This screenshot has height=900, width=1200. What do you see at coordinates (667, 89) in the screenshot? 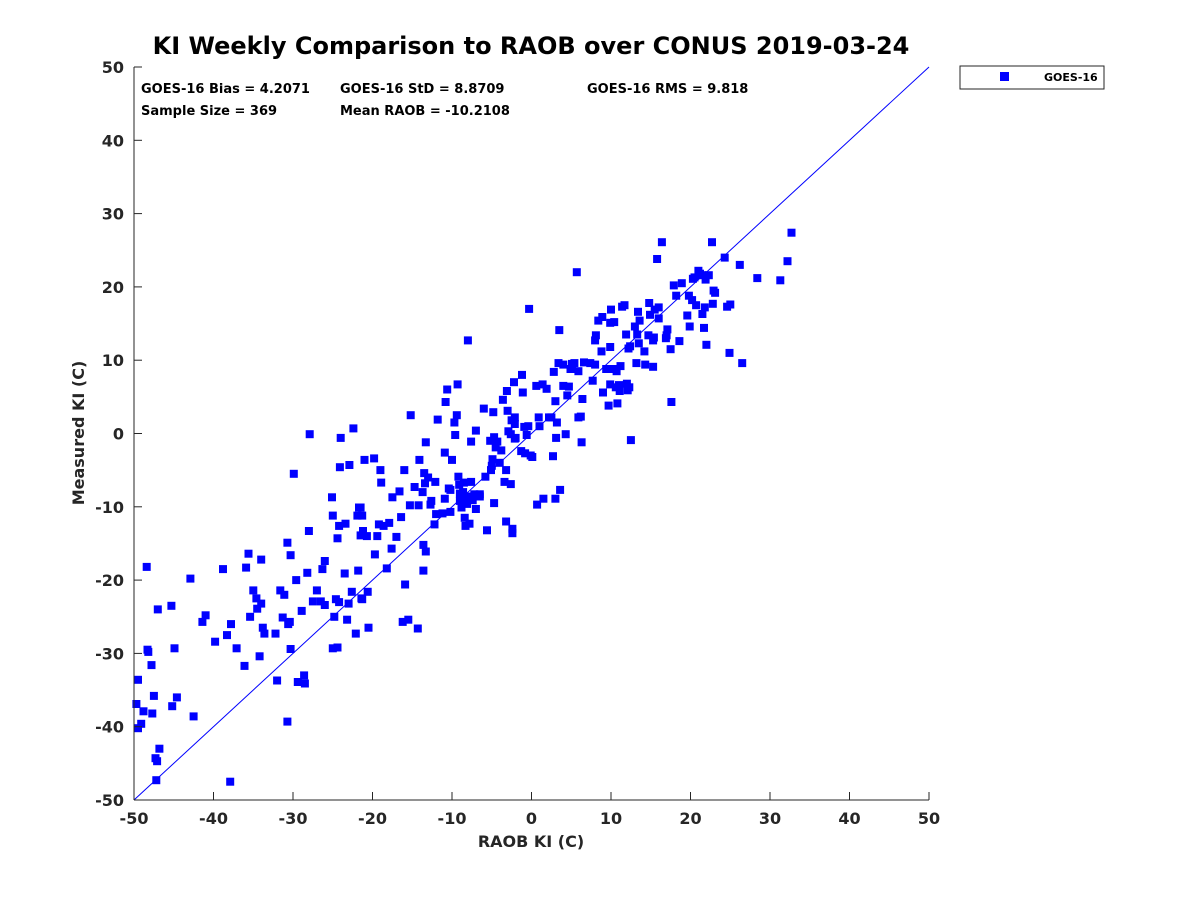
I see `stat-rms: GOES-16 RMS = 9.818` at bounding box center [667, 89].